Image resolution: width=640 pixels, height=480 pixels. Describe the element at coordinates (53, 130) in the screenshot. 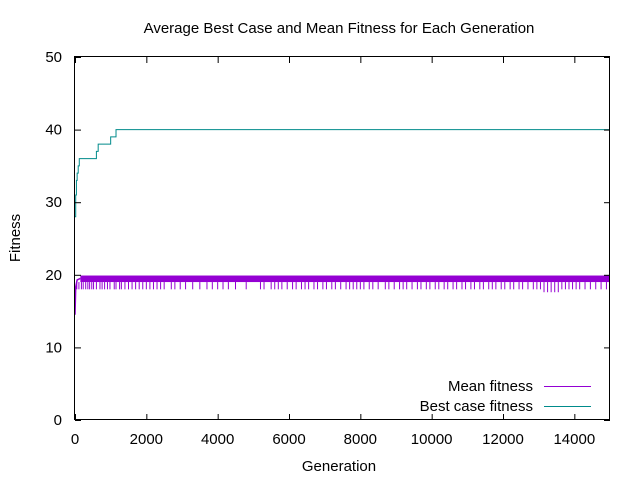

I see `y-tick-label: 40` at that location.